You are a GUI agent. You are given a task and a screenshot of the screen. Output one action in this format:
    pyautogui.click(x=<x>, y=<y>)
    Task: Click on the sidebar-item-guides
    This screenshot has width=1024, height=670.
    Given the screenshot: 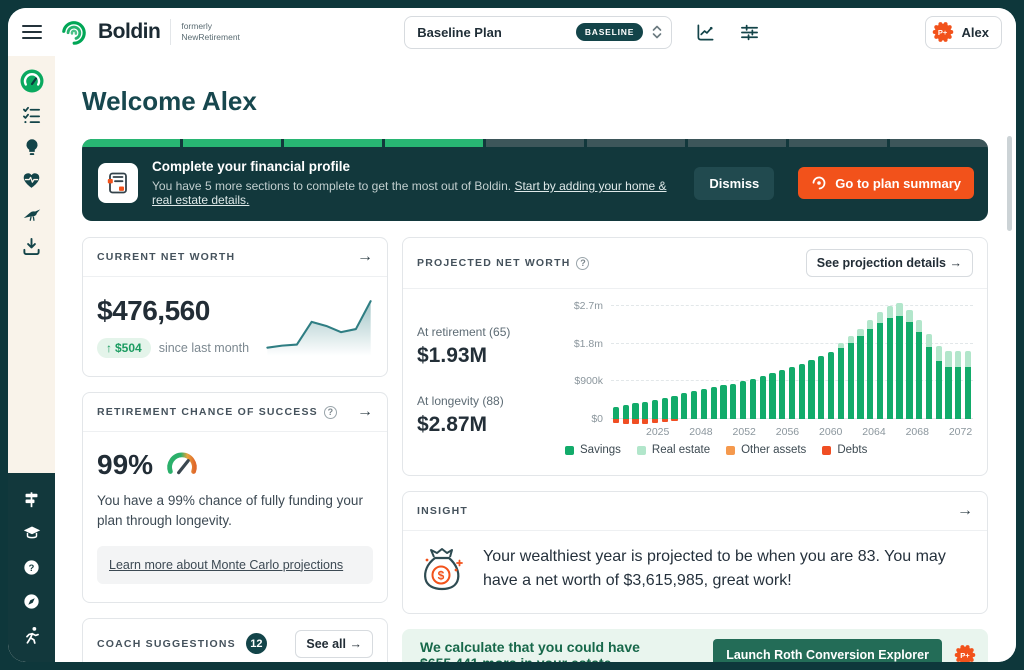 What is the action you would take?
    pyautogui.click(x=32, y=499)
    